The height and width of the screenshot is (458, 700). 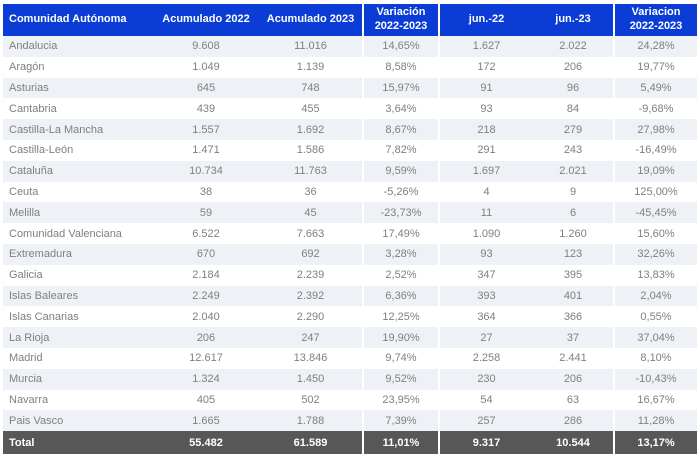 What do you see at coordinates (26, 358) in the screenshot?
I see `cell-region-name: Madrid` at bounding box center [26, 358].